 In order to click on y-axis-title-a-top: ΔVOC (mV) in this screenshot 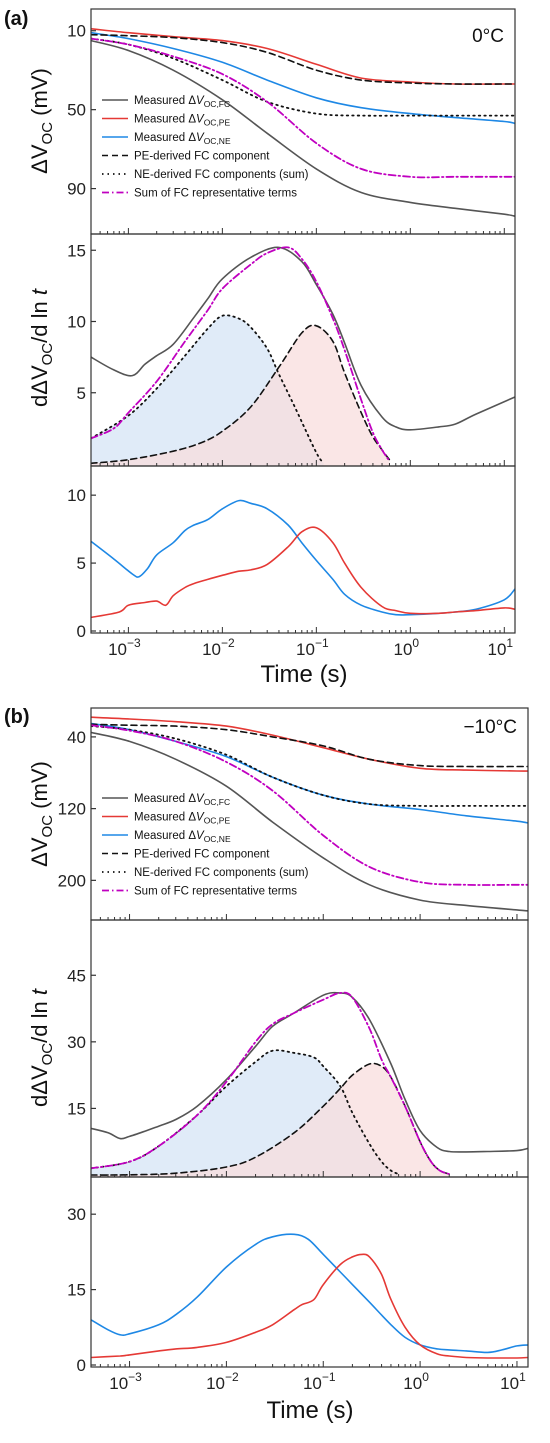, I will do `click(41, 121)`.